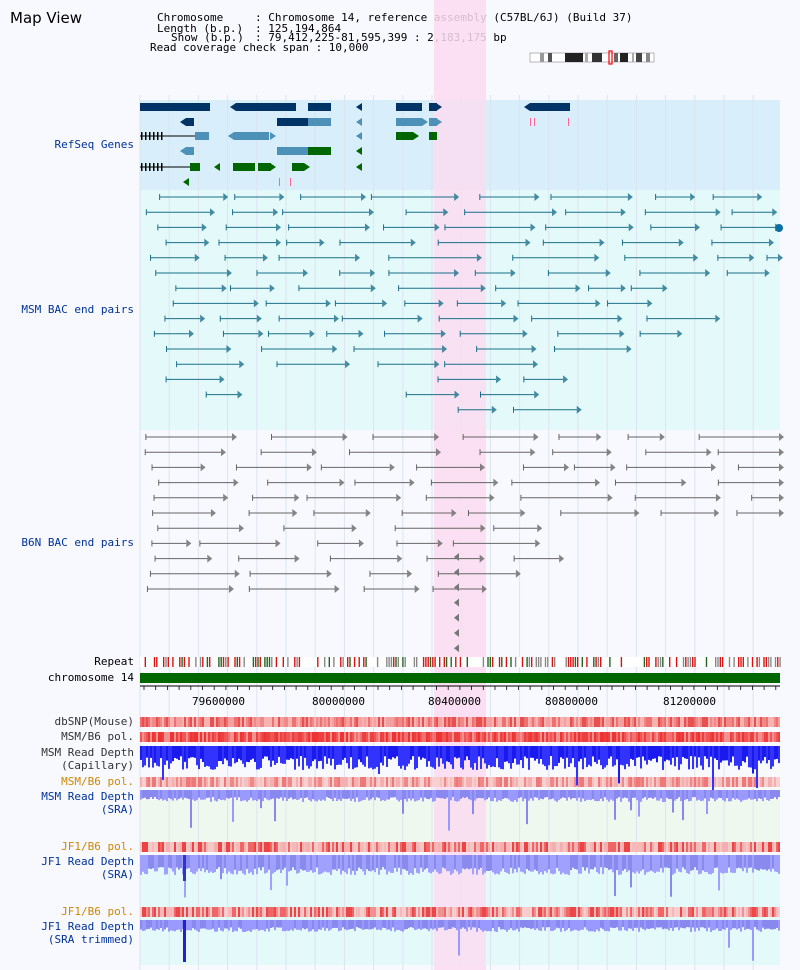 The height and width of the screenshot is (970, 800). I want to click on b6n-bac-label: B6N BAC end pairs, so click(77, 542).